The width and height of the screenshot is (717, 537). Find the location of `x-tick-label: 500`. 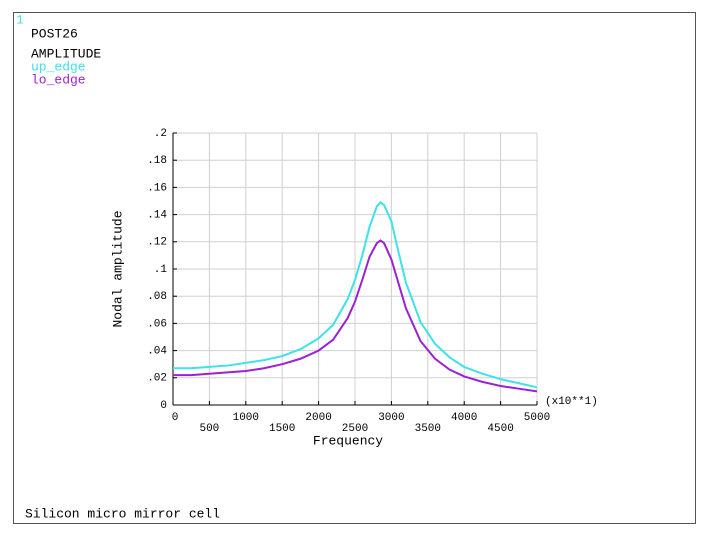

x-tick-label: 500 is located at coordinates (209, 429).